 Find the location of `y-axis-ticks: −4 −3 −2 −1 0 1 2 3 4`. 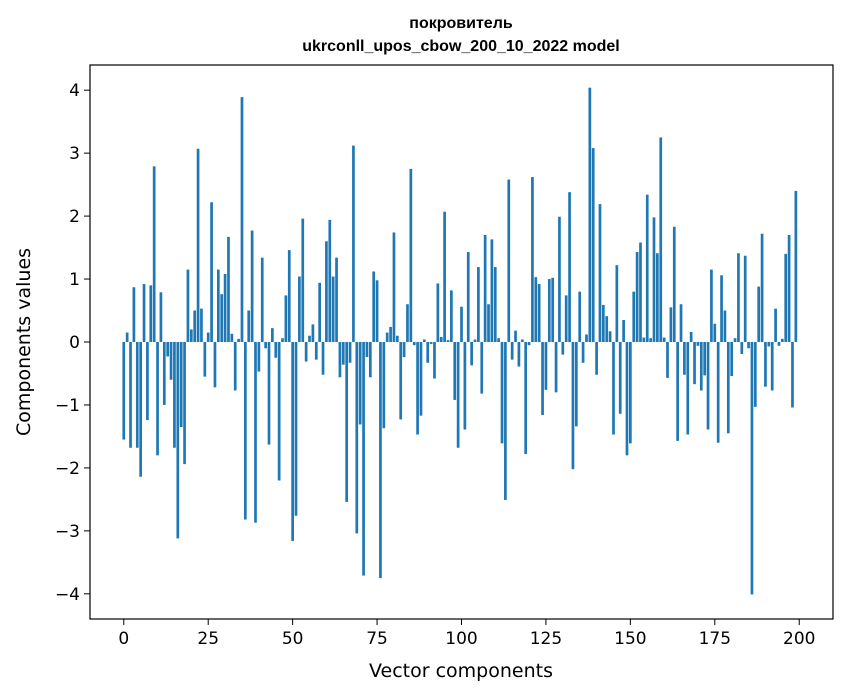

y-axis-ticks: −4 −3 −2 −1 0 1 2 3 4 is located at coordinates (72, 343).